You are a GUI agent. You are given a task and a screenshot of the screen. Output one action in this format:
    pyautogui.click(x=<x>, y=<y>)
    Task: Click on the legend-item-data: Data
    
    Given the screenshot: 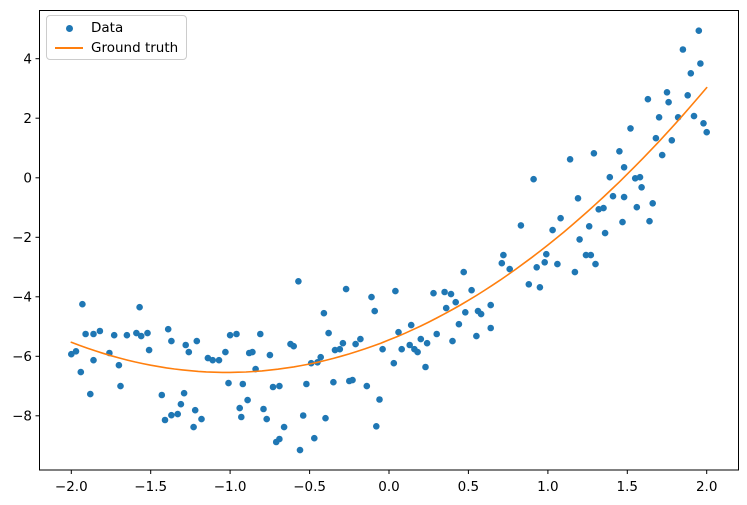 What is the action you would take?
    pyautogui.click(x=116, y=28)
    